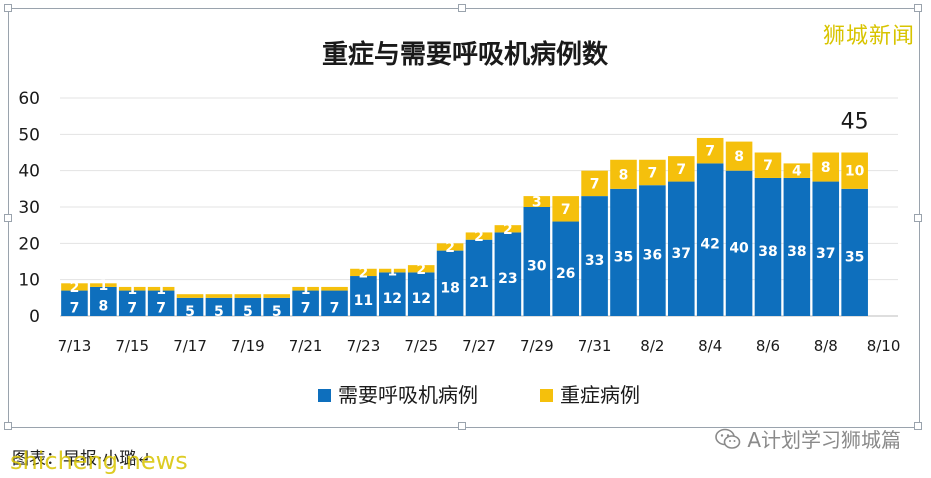 The width and height of the screenshot is (931, 478). Describe the element at coordinates (8, 218) in the screenshot. I see `resize-handle-left` at that location.